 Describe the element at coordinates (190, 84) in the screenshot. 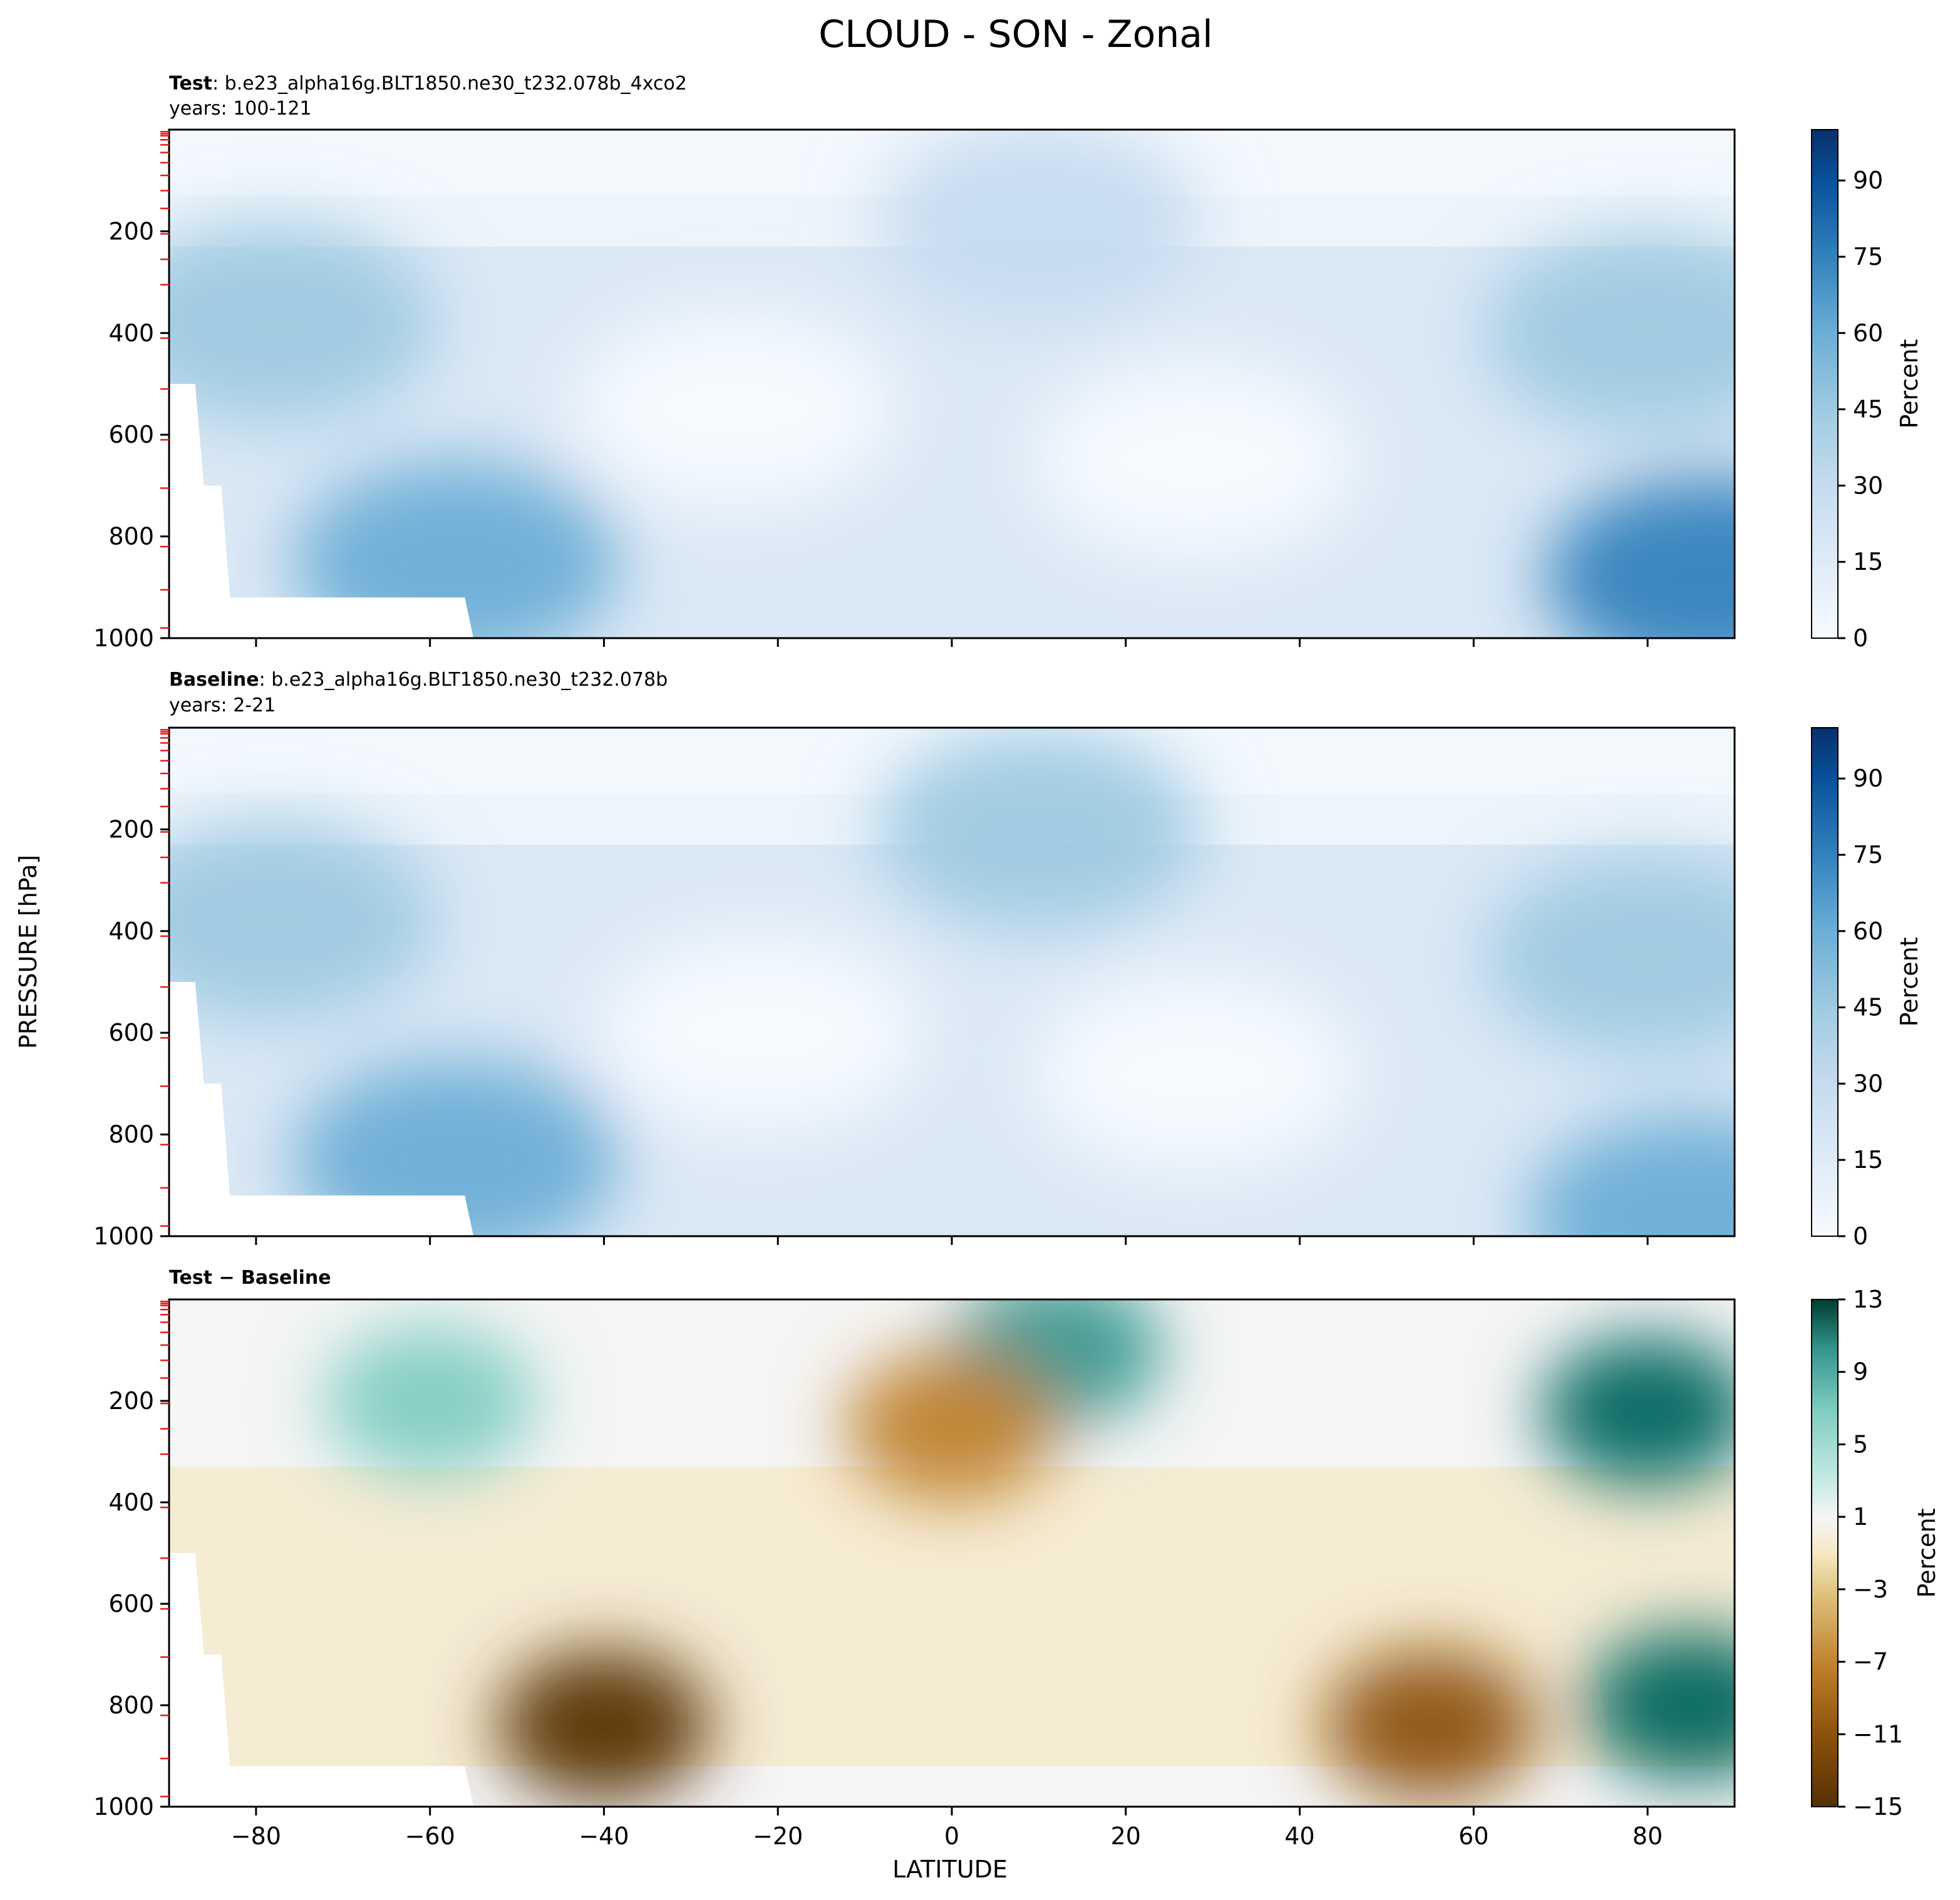

I see `panel-test-title-bold: Test` at that location.